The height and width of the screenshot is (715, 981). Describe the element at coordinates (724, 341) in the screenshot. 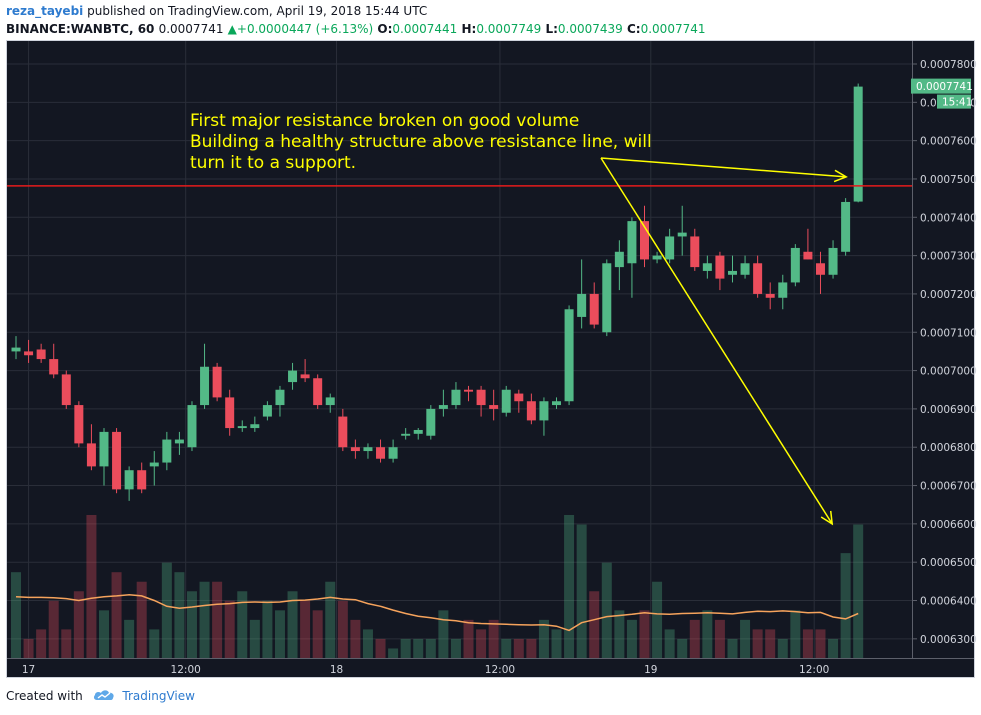

I see `annotation-arrows` at that location.